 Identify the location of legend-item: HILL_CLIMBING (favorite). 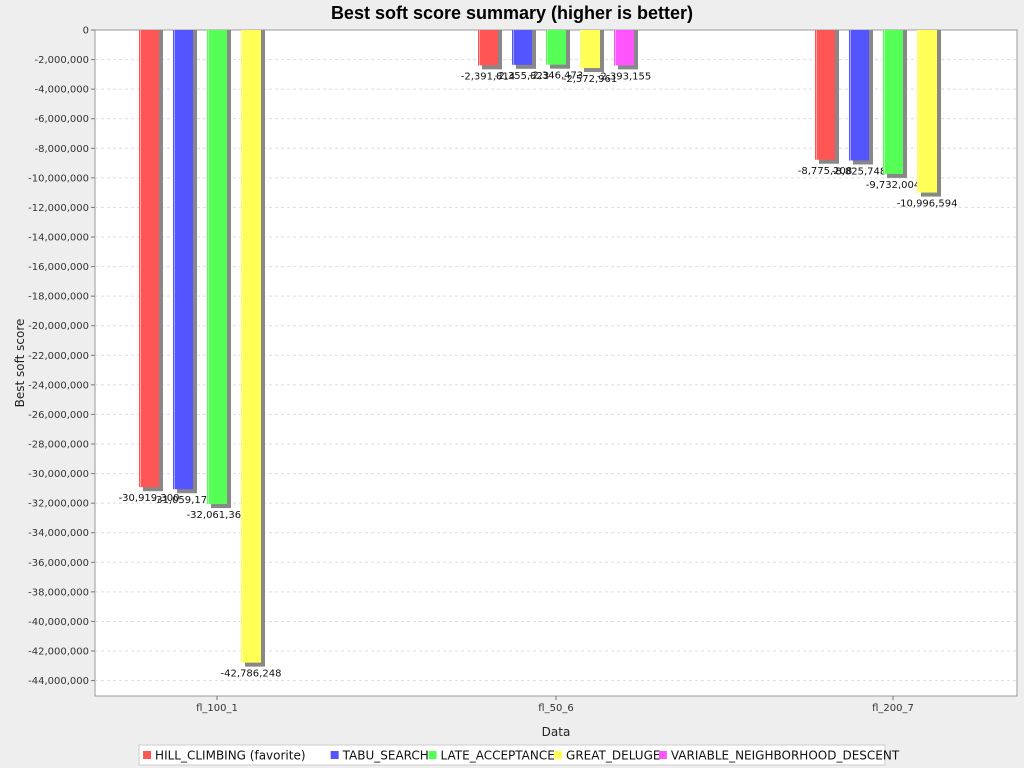
(230, 756).